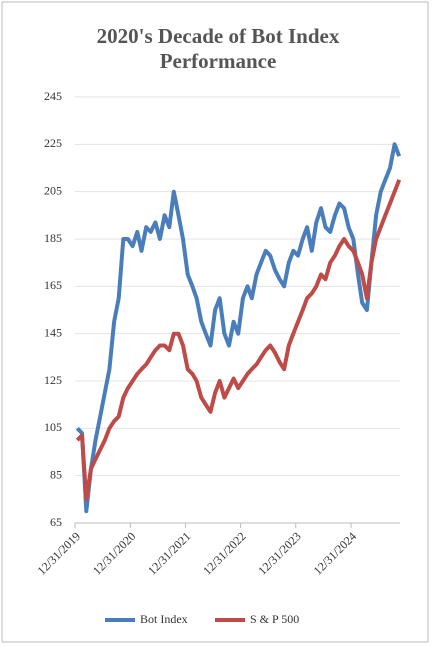 This screenshot has width=438, height=667. What do you see at coordinates (56, 522) in the screenshot?
I see `y-tick-label: 65` at bounding box center [56, 522].